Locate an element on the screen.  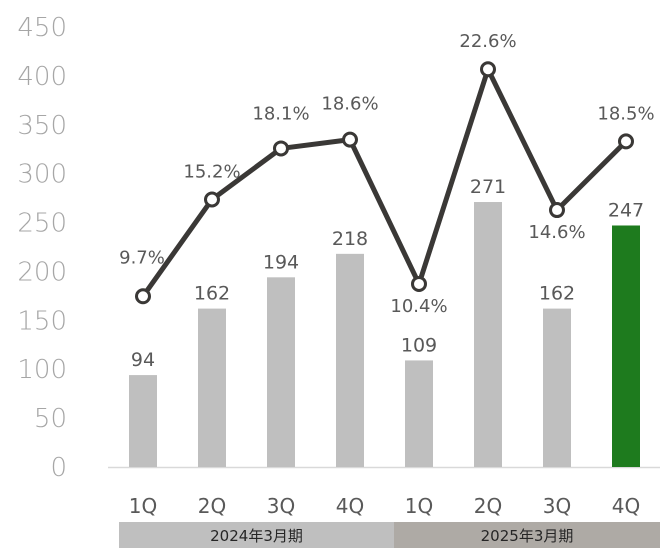
fiscal-year-bands: 2024年3月期 2025年3月期 is located at coordinates (389, 535).